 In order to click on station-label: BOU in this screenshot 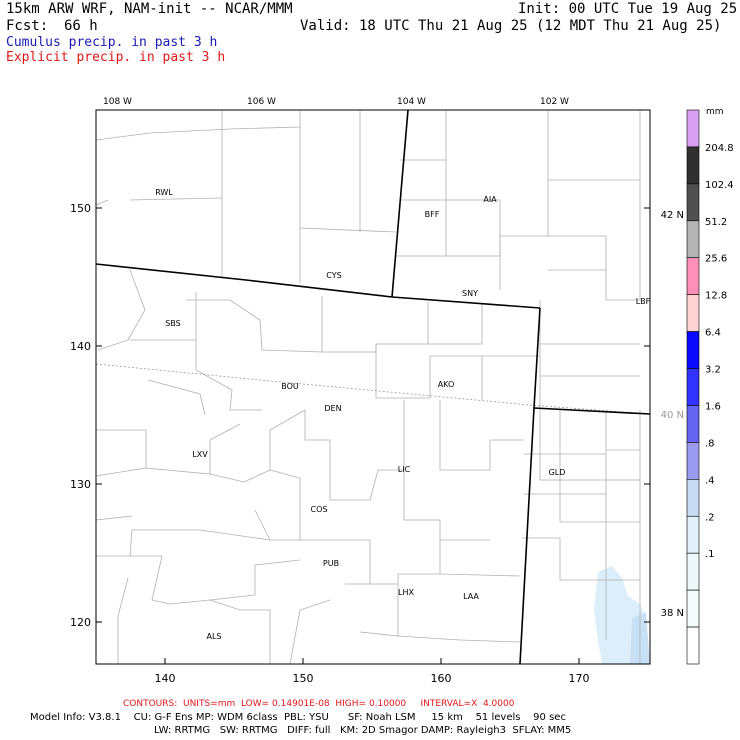, I will do `click(290, 386)`.